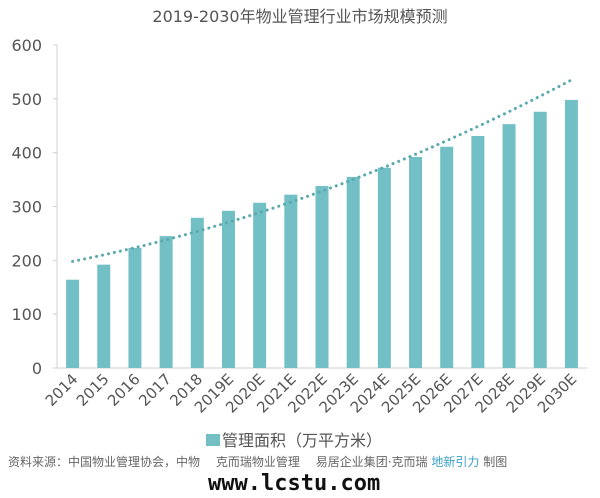  I want to click on legend-label: 管理面积（万平方米）, so click(302, 440).